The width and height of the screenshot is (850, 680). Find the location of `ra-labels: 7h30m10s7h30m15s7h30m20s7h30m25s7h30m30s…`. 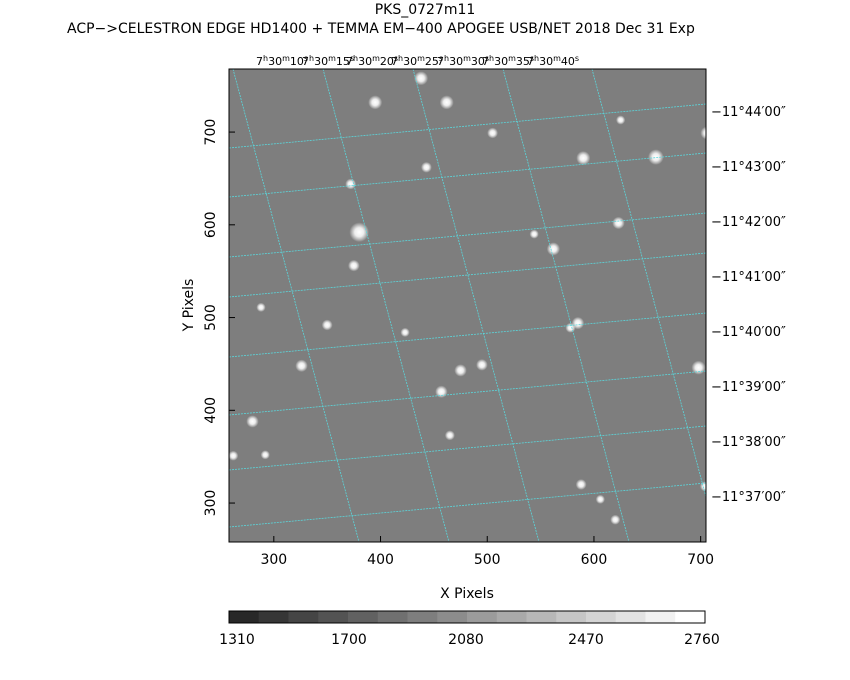

ra-labels: 7h30m10s7h30m15s7h30m20s7h30m25s7h30m30s… is located at coordinates (417, 61).